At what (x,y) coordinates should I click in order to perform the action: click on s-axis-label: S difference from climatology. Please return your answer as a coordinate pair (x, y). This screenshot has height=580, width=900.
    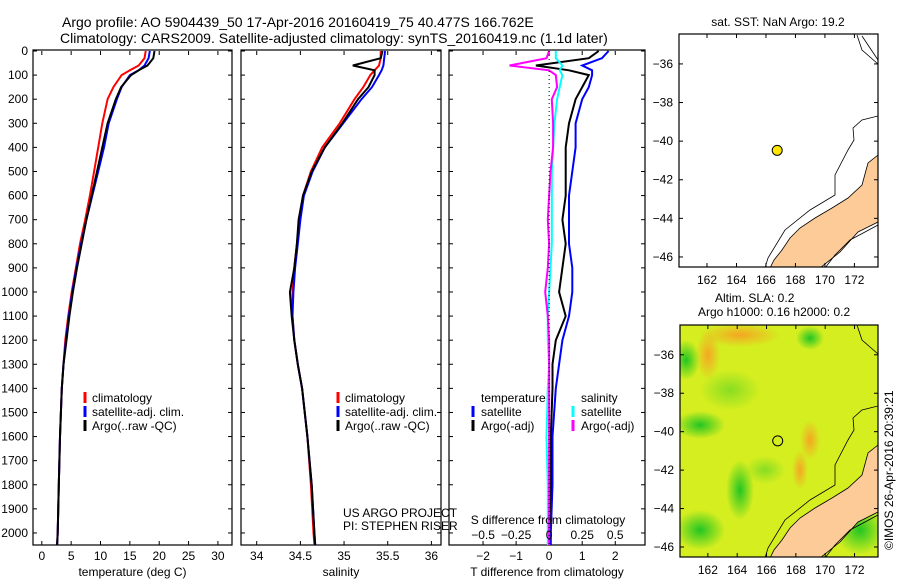
    Looking at the image, I should click on (548, 520).